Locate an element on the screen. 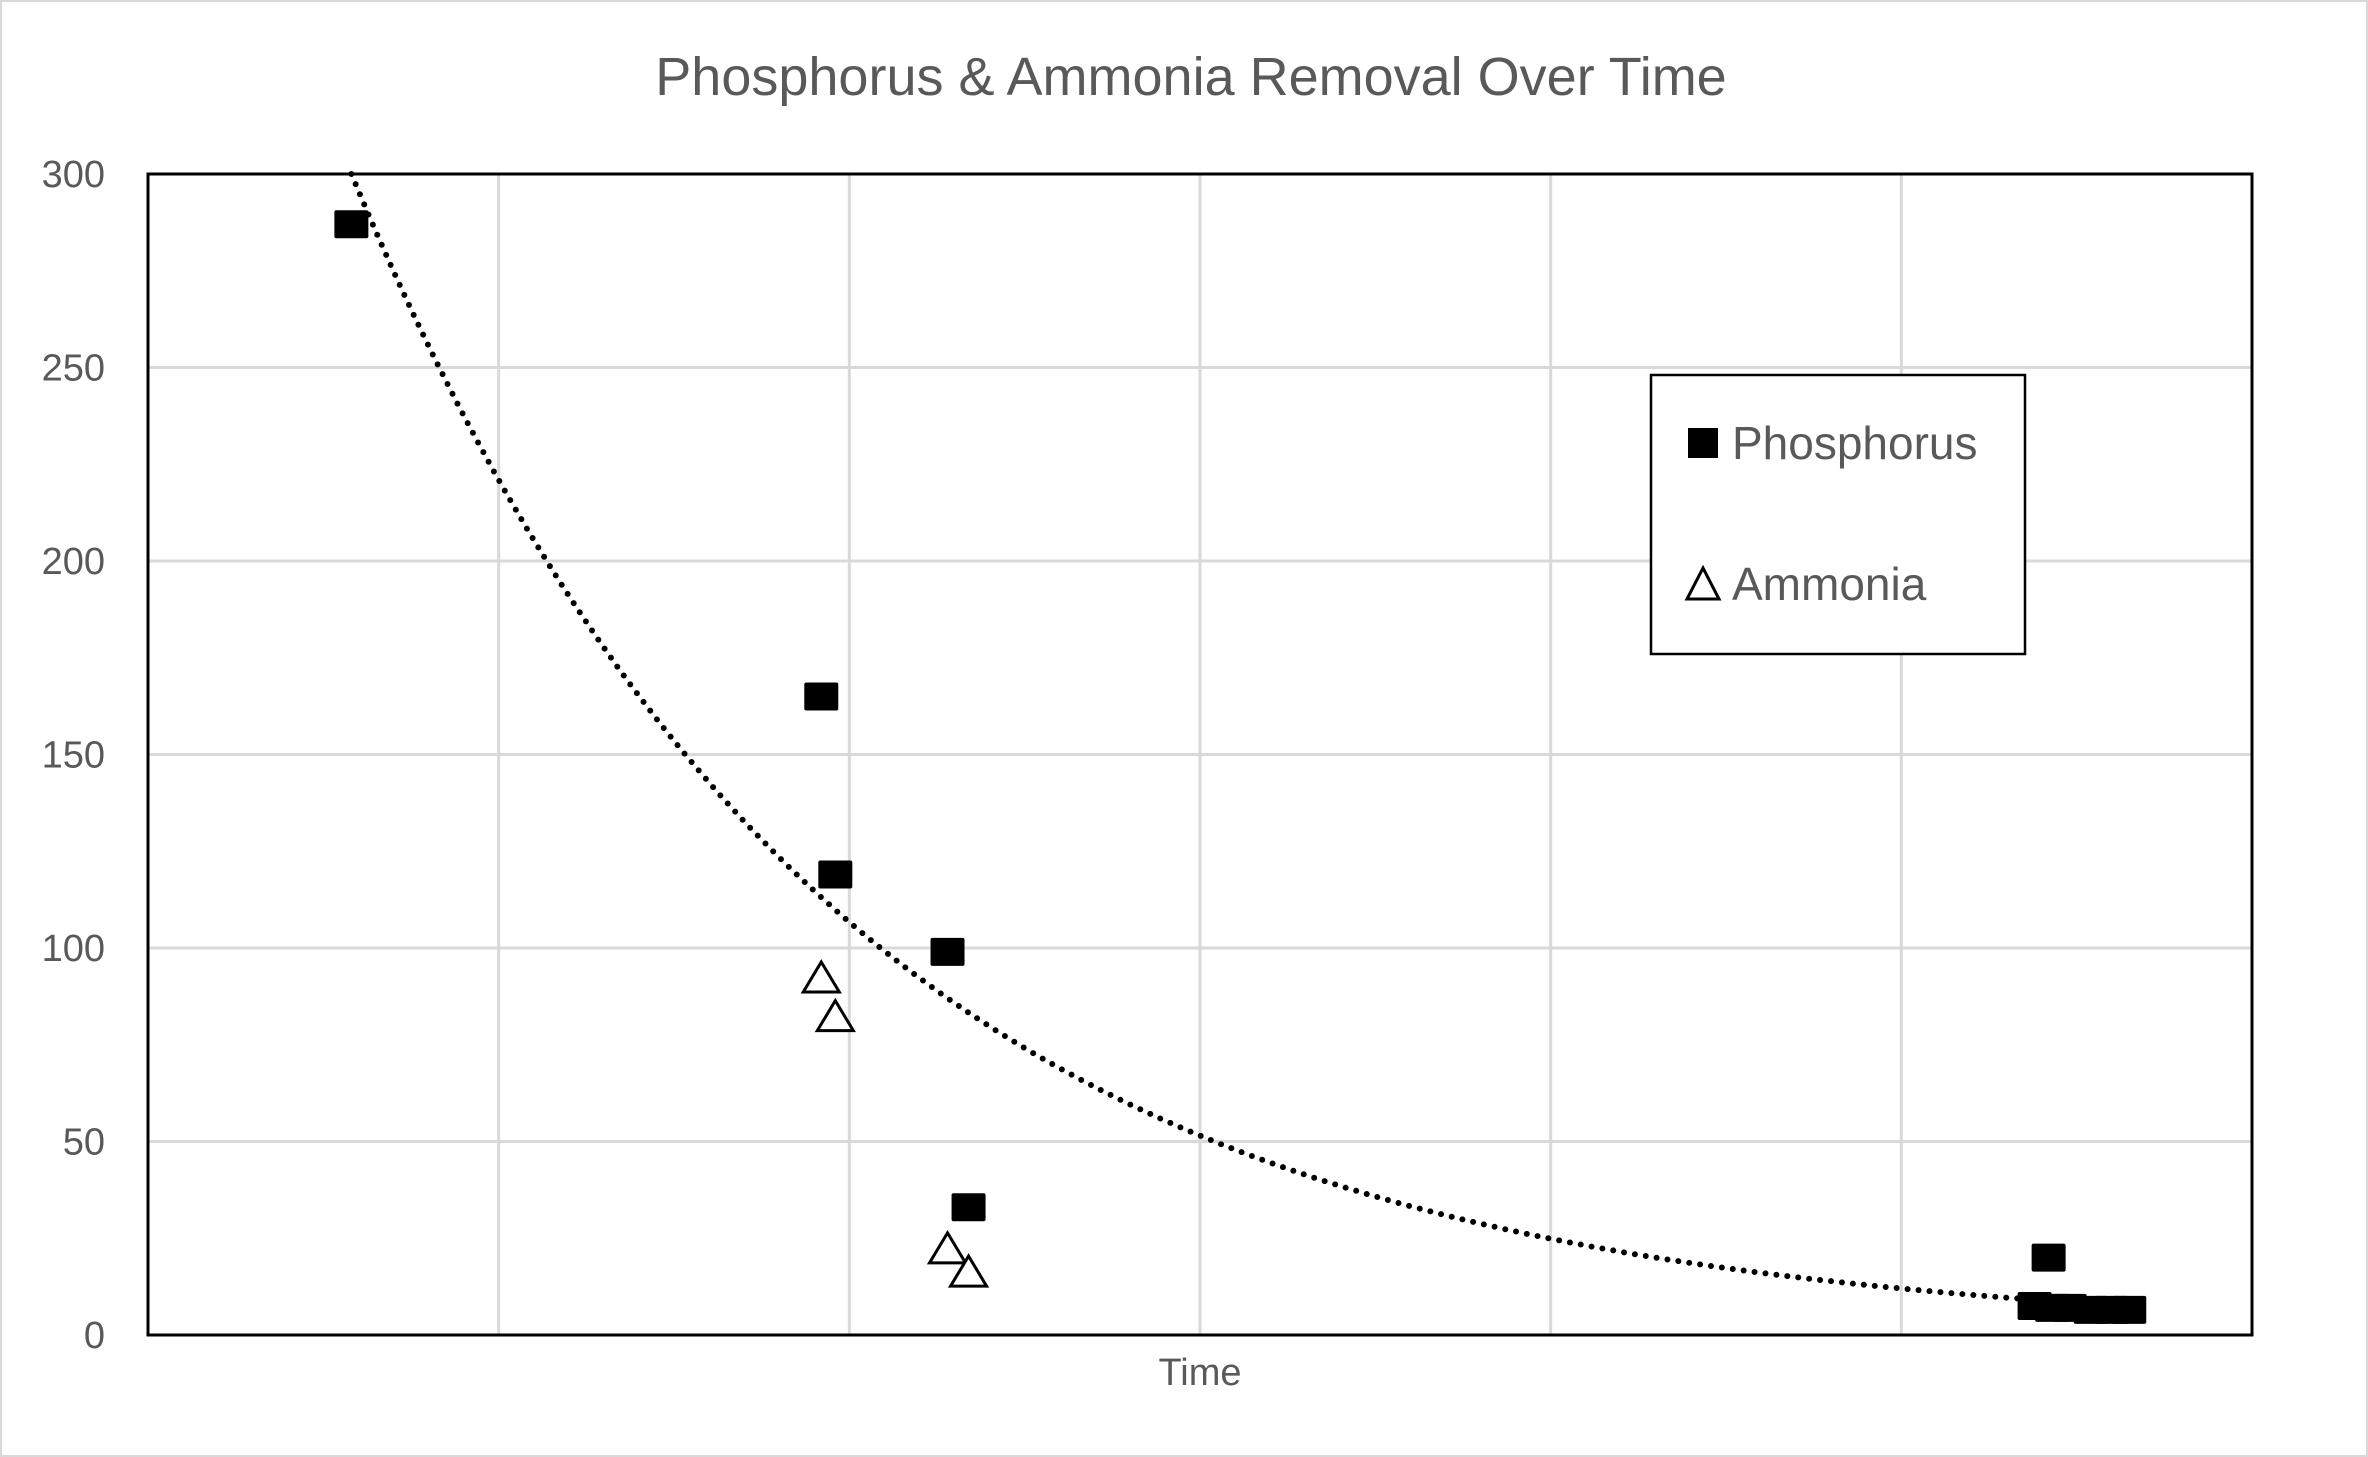  y-tick-label: 300 is located at coordinates (73, 175).